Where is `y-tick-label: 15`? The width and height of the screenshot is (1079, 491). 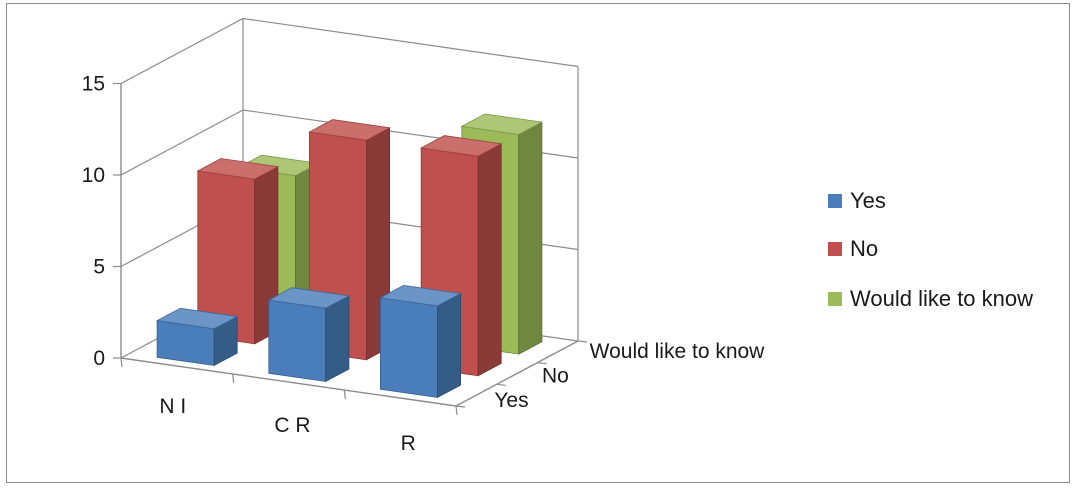
y-tick-label: 15 is located at coordinates (93, 84).